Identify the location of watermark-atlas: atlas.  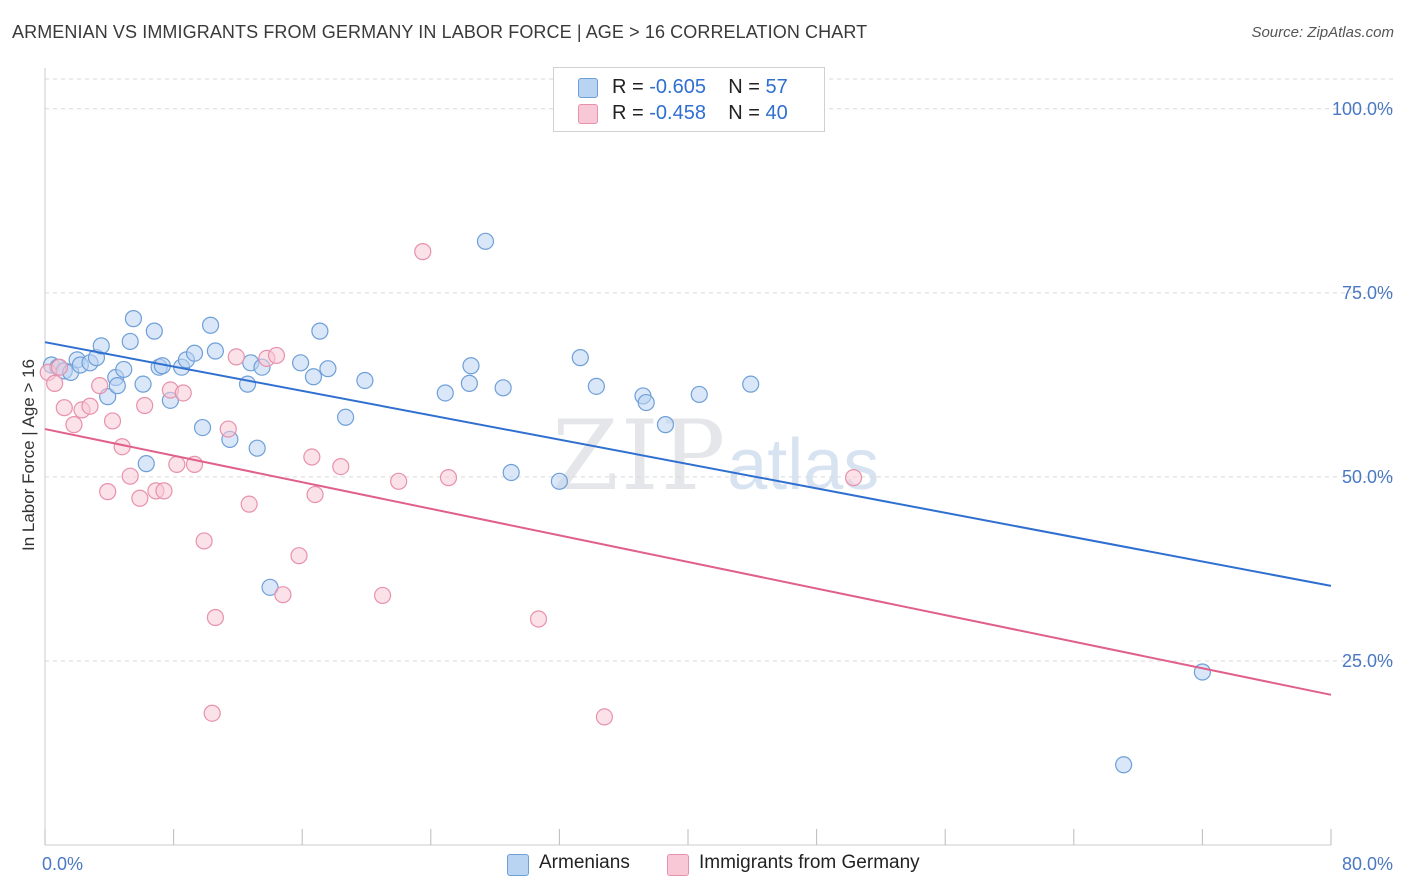
(803, 465).